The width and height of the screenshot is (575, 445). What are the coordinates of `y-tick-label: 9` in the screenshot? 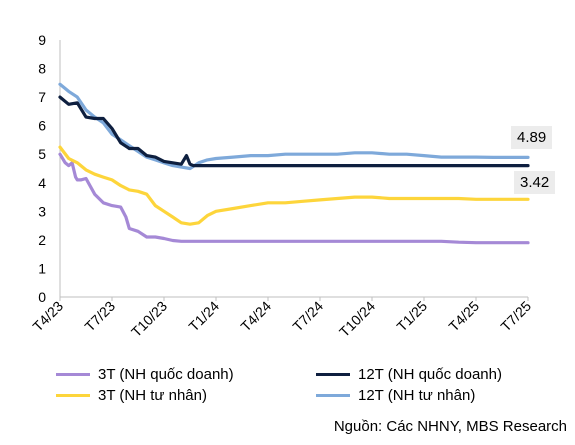 It's located at (42, 40).